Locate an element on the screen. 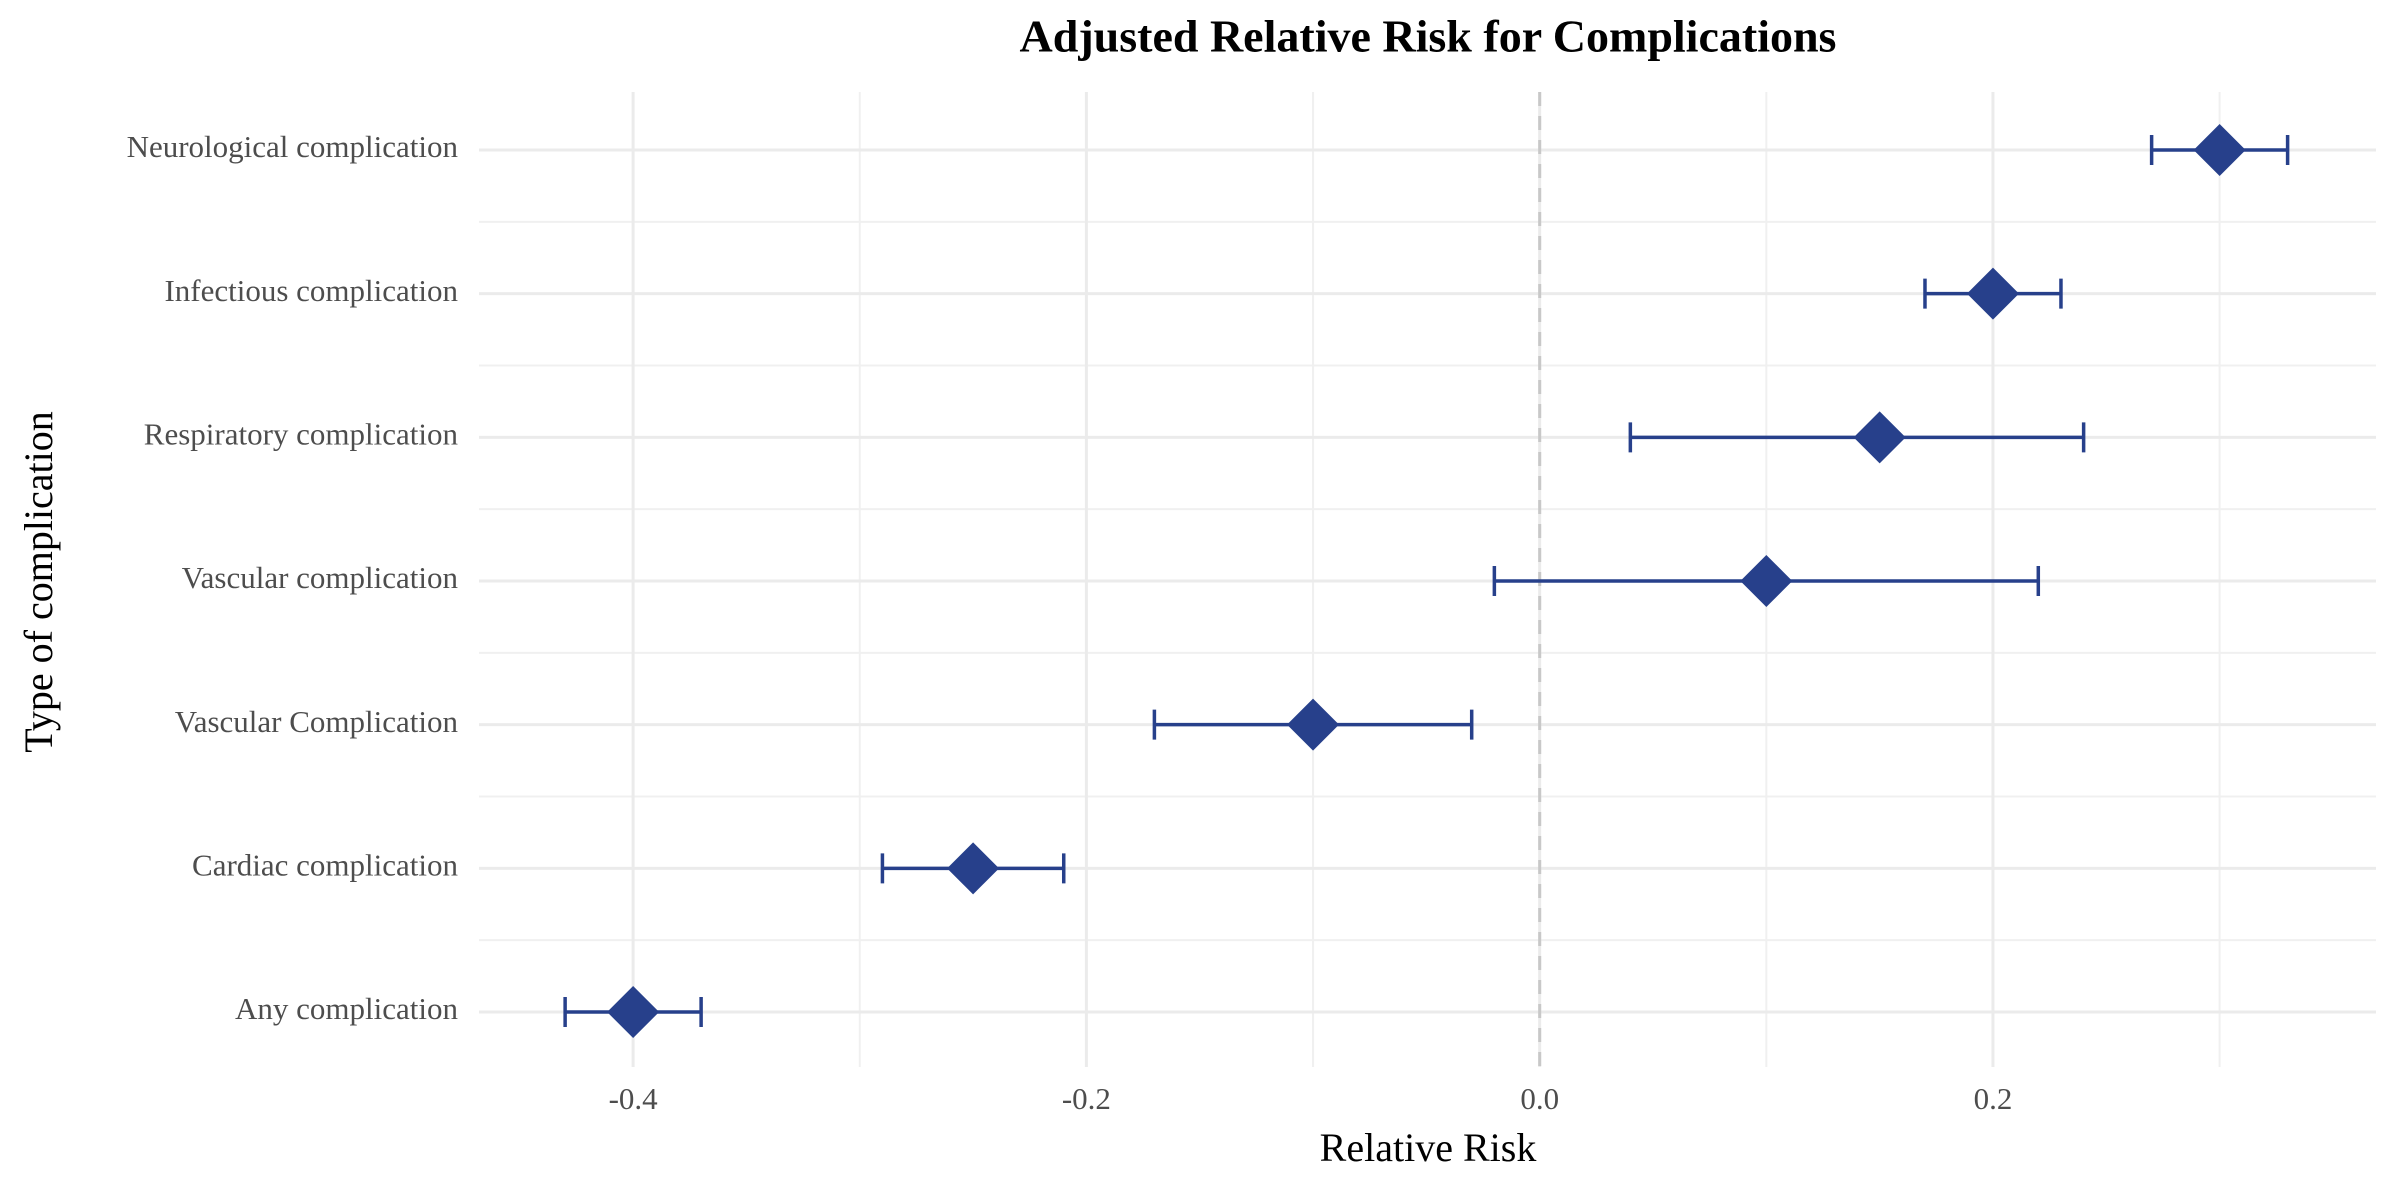 This screenshot has width=2400, height=1200. x-axis-title: Relative Risk is located at coordinates (1428, 1147).